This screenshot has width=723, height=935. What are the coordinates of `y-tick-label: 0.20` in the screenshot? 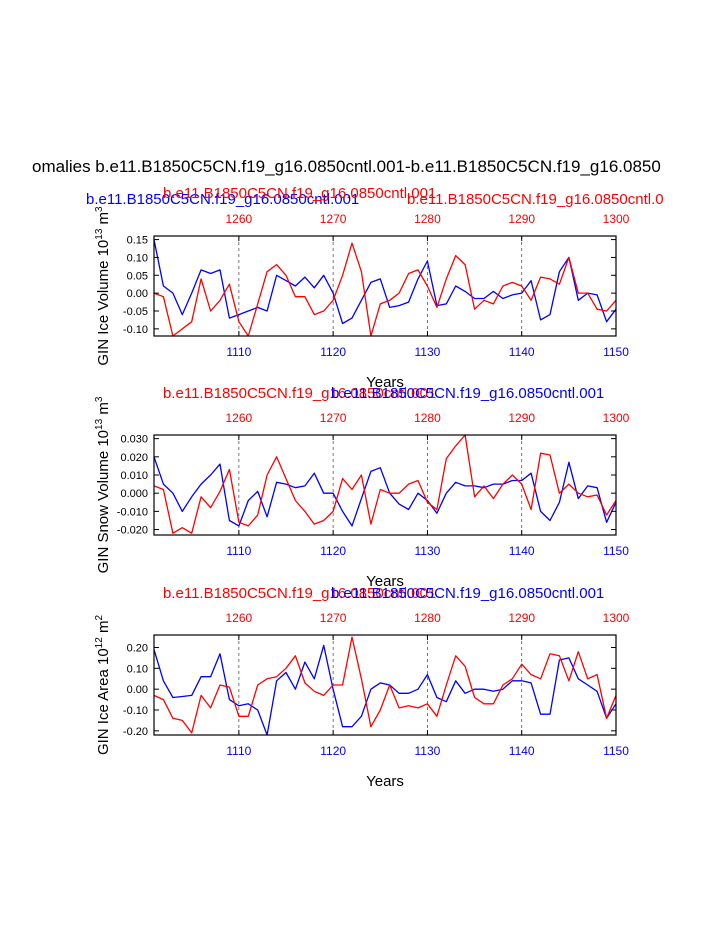 It's located at (137, 649).